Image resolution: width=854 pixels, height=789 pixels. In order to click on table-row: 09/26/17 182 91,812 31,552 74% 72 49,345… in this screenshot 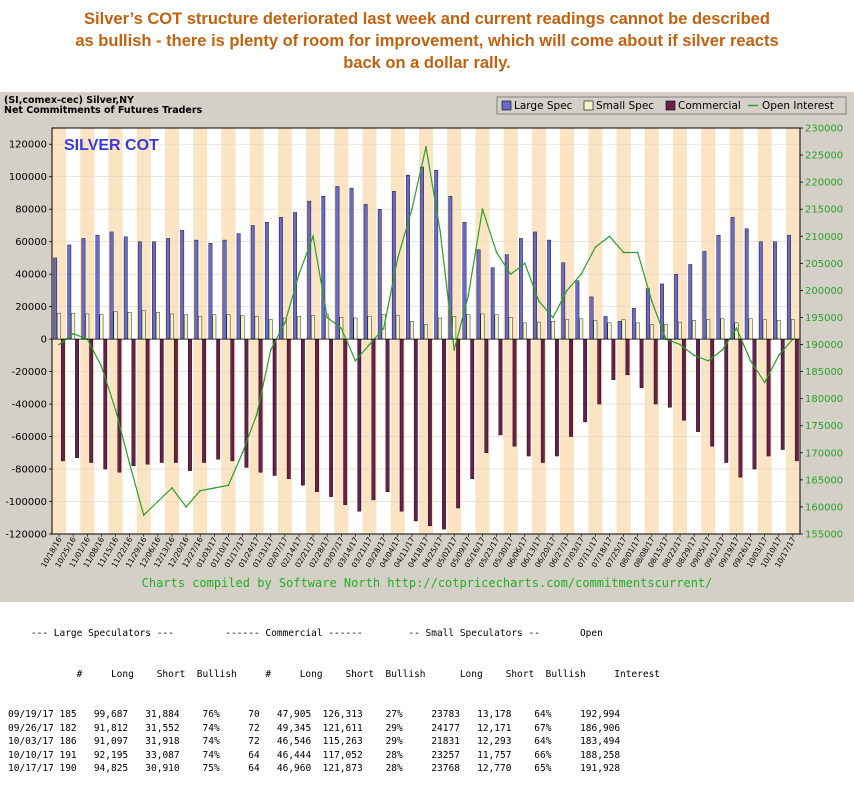, I will do `click(334, 729)`.